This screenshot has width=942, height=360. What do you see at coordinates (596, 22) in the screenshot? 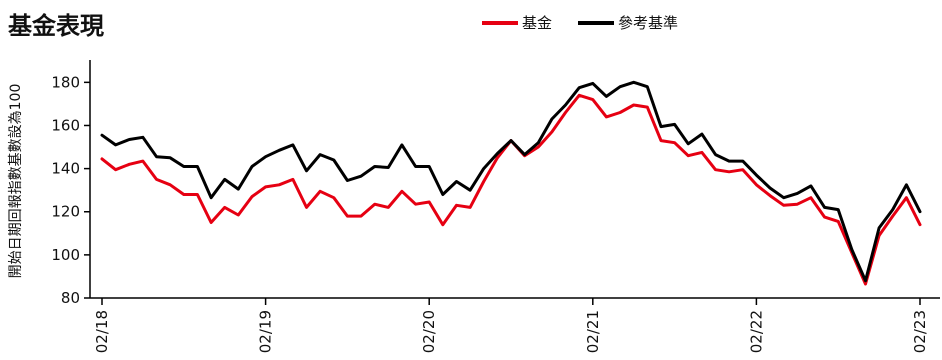
I see `legend-swatch-benchmark` at bounding box center [596, 22].